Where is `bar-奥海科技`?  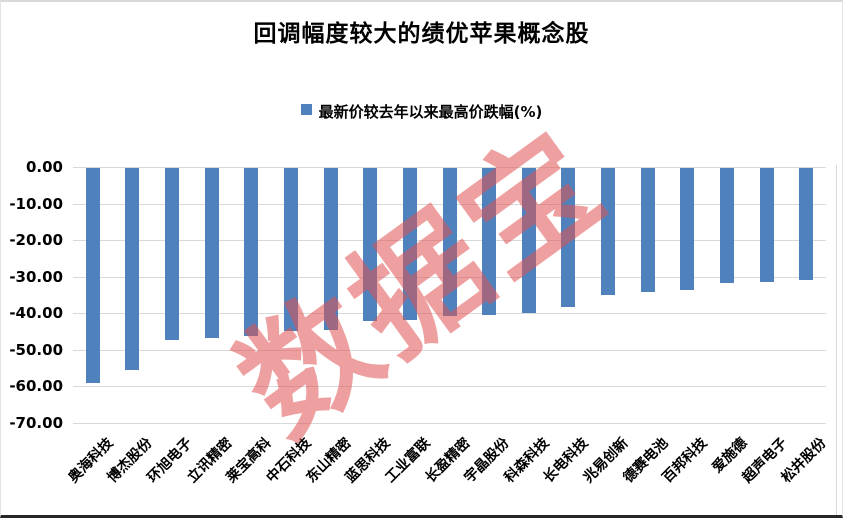 bar-奥海科技 is located at coordinates (92, 275).